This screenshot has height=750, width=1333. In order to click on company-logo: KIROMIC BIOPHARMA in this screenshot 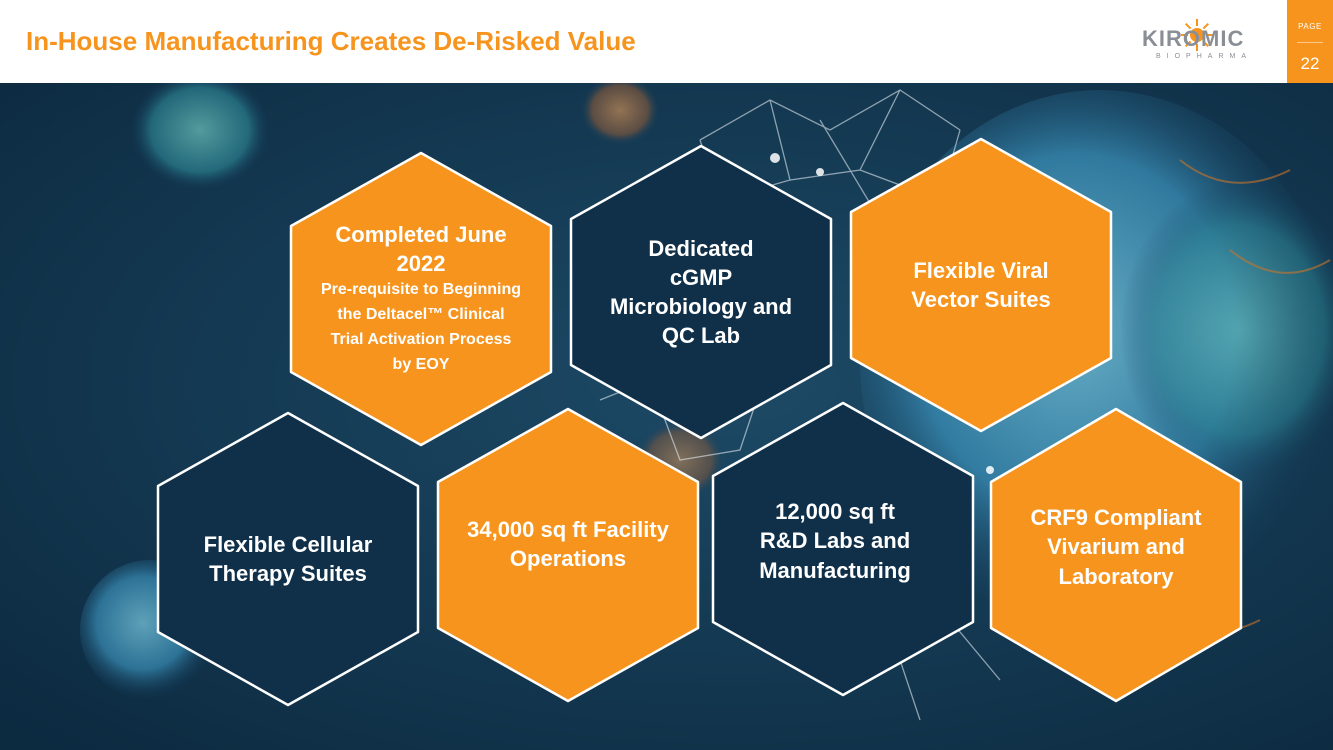, I will do `click(1202, 42)`.